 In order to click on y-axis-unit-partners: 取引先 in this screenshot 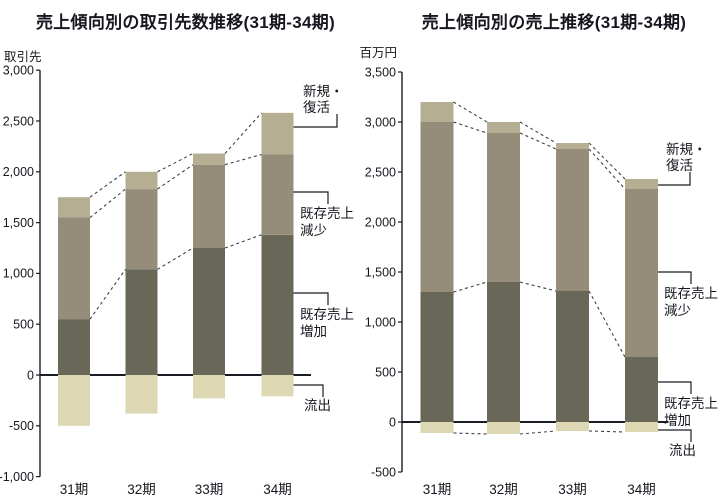, I will do `click(23, 57)`.